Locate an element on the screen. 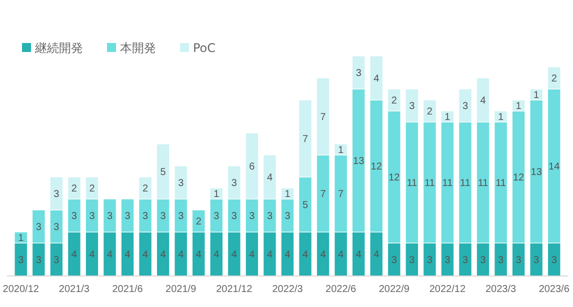 This screenshot has width=573, height=307. x-tick-label: 2023/3 is located at coordinates (501, 289).